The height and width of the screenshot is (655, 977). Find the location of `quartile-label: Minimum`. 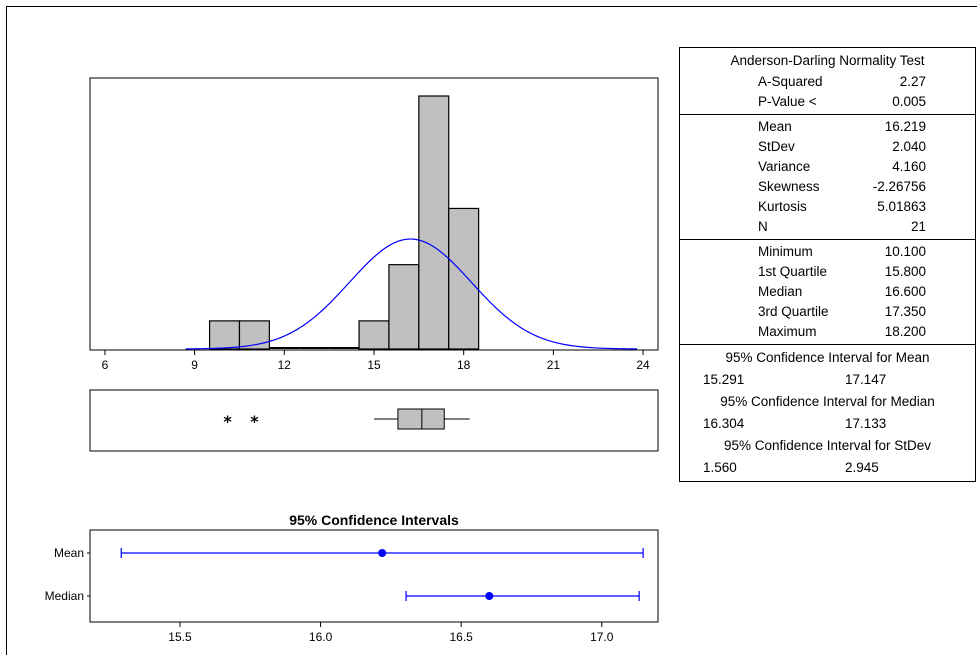

quartile-label: Minimum is located at coordinates (785, 251).